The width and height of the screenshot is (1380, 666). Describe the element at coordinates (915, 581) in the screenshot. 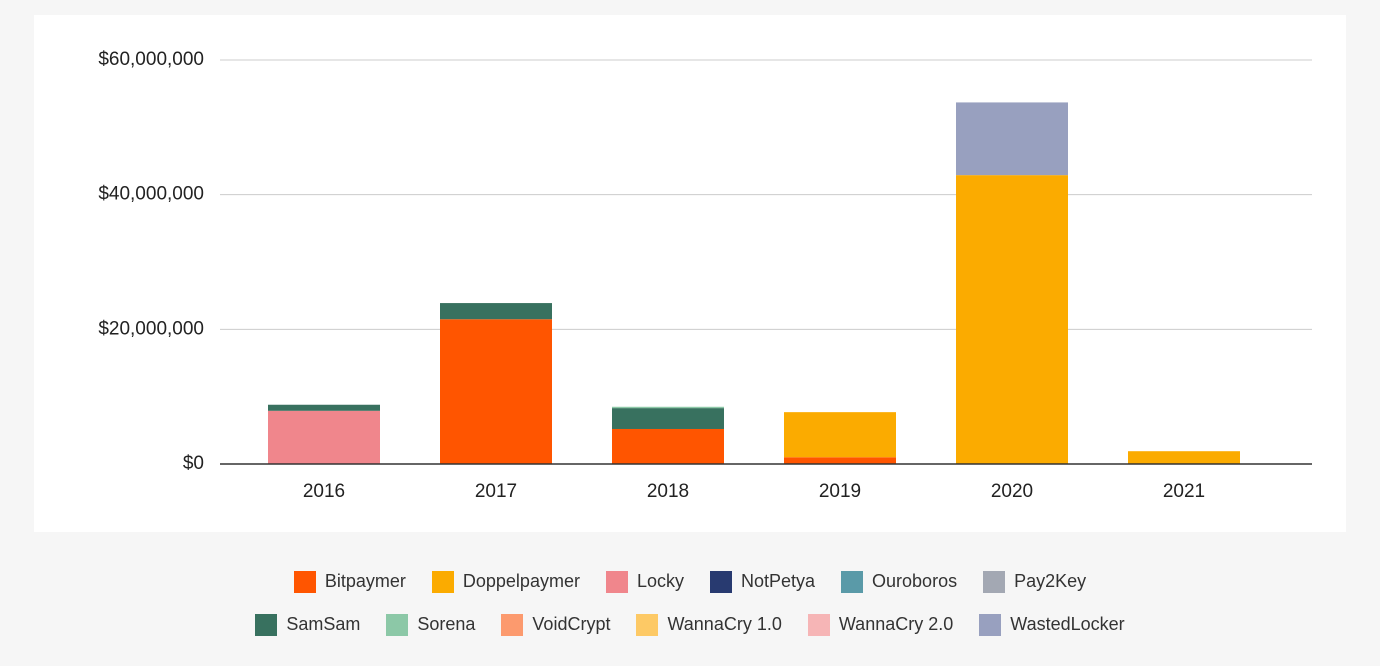

I see `legend-label: Ouroboros` at that location.